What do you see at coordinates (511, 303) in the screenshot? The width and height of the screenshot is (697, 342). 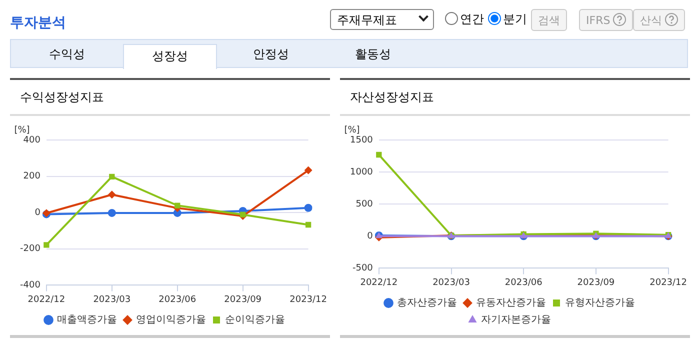 I see `legend-label: 유동자산증가율` at bounding box center [511, 303].